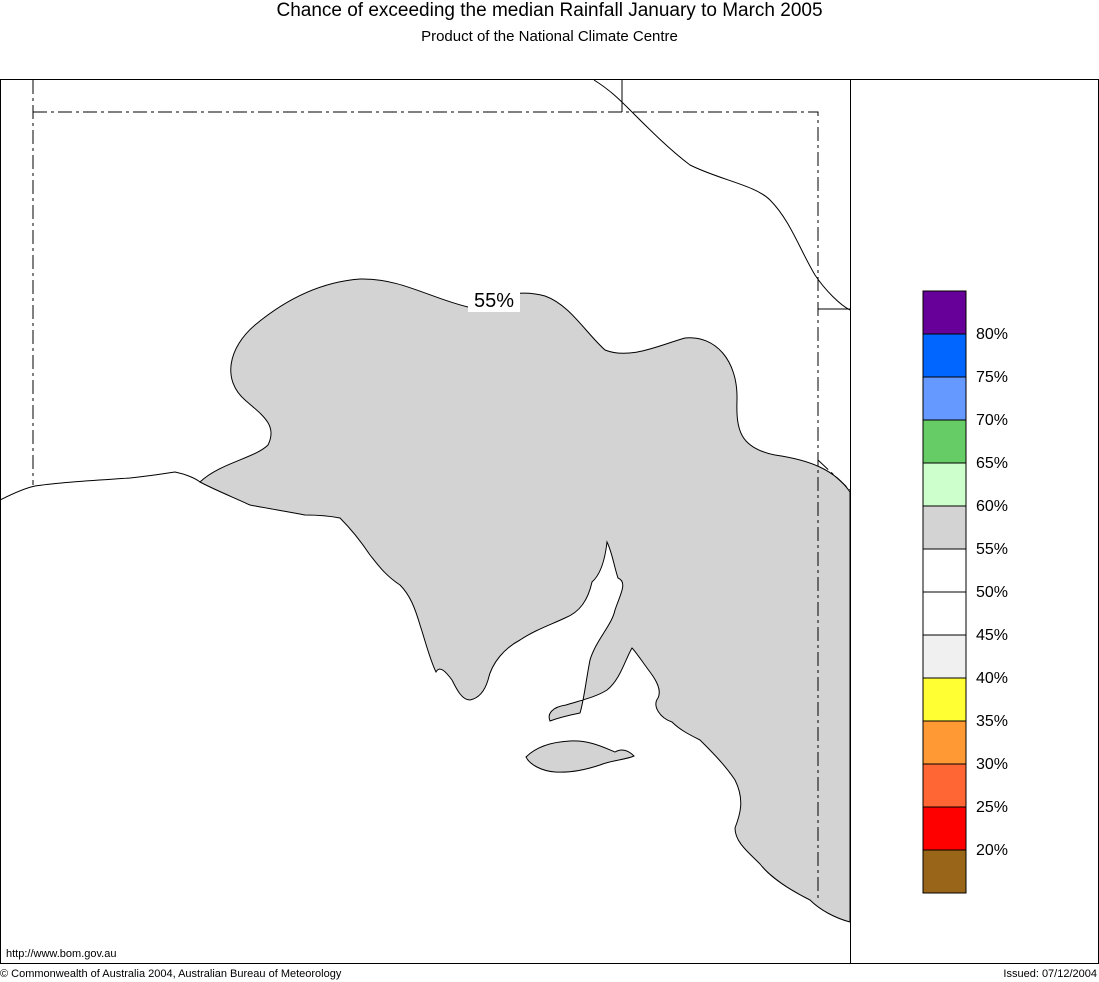 The width and height of the screenshot is (1099, 982). I want to click on coastline-west, so click(100, 486).